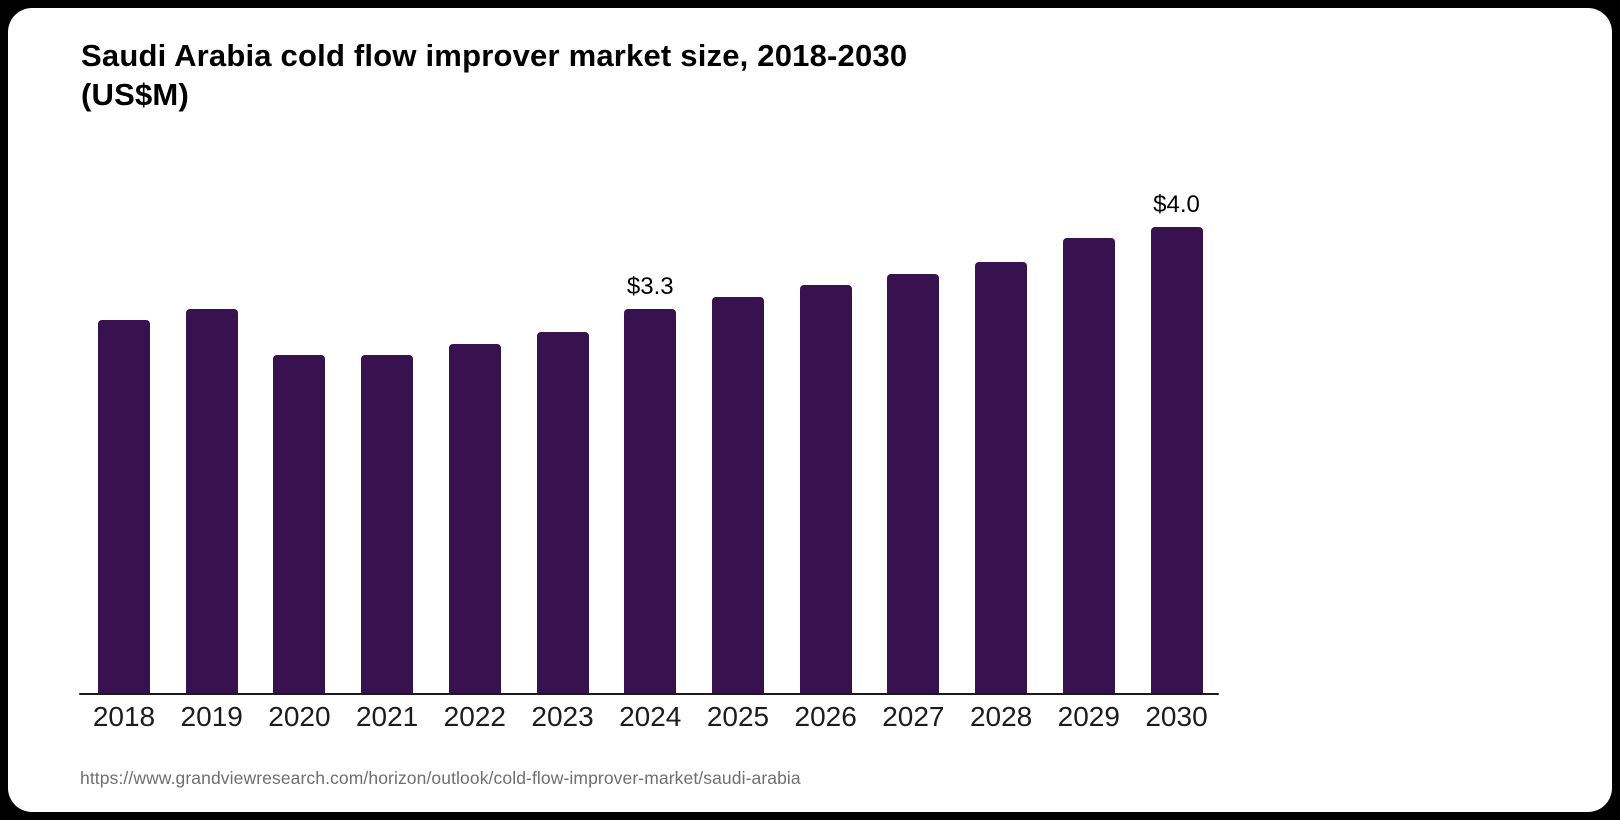  Describe the element at coordinates (1176, 204) in the screenshot. I see `value-label-2030: $4.0` at that location.